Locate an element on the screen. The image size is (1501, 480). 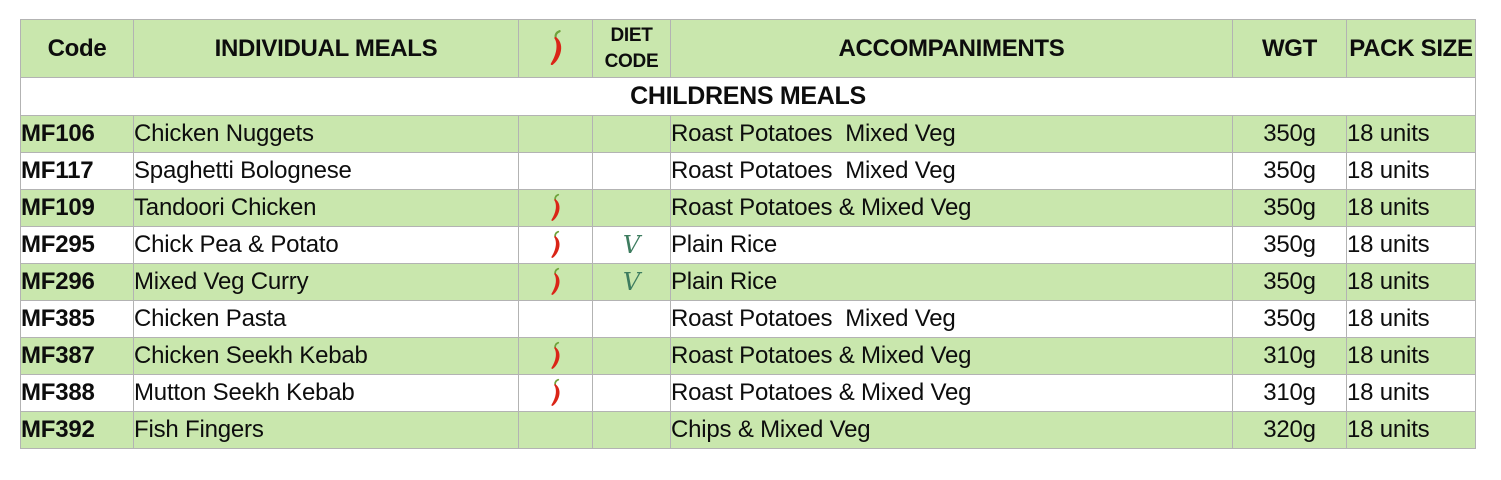
diet-header-line2: CODE is located at coordinates (631, 61).